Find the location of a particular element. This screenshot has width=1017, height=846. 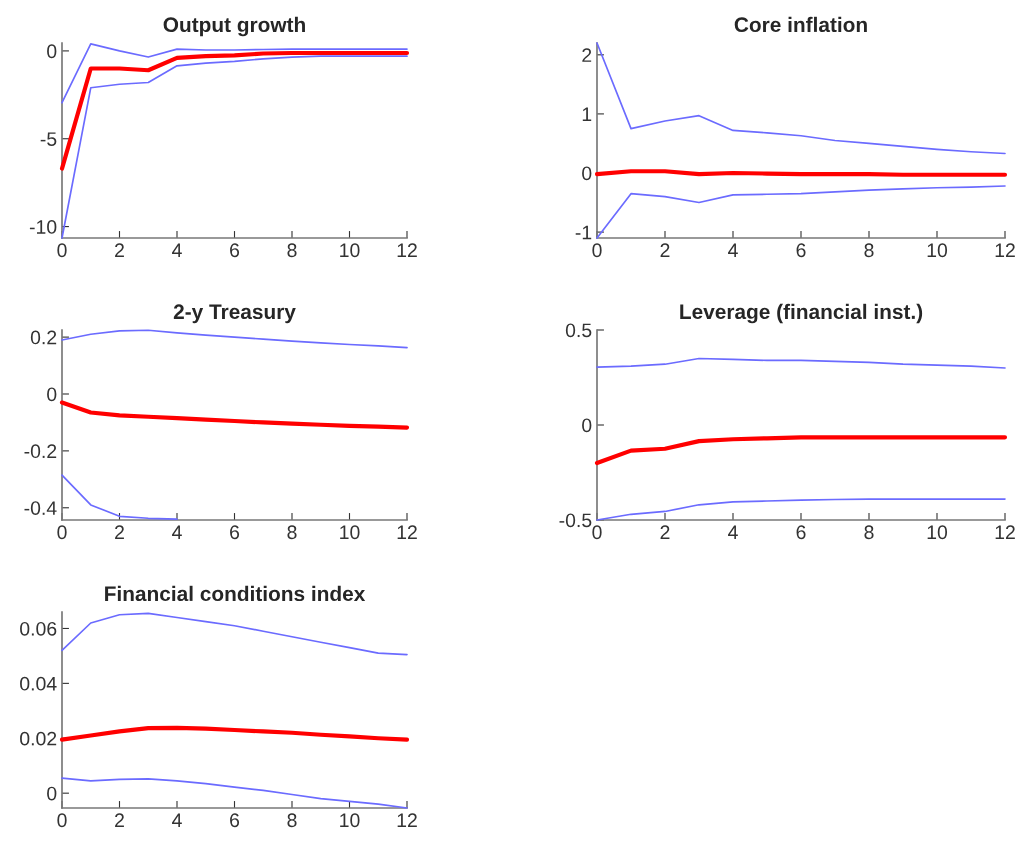

chart-title: Leverage (financial inst.) is located at coordinates (801, 313).